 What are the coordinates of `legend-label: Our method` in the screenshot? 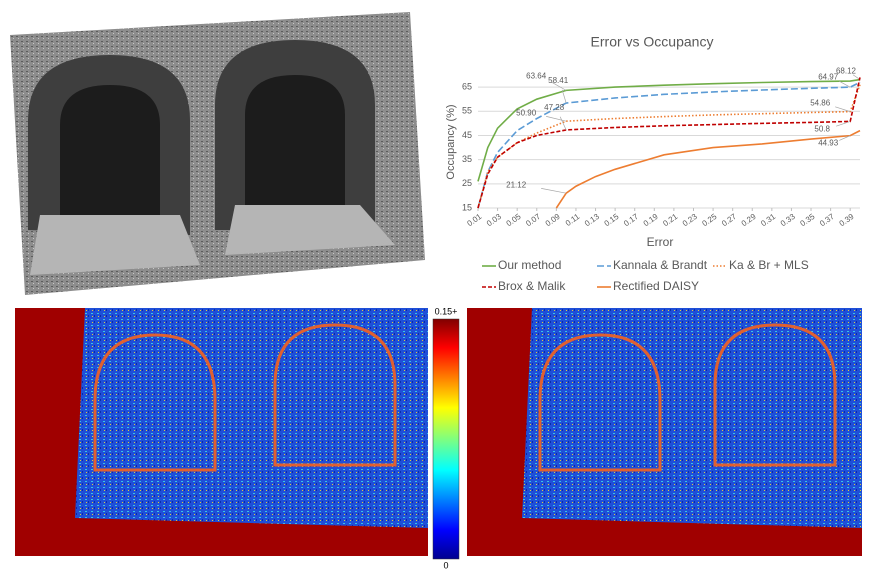 It's located at (529, 265).